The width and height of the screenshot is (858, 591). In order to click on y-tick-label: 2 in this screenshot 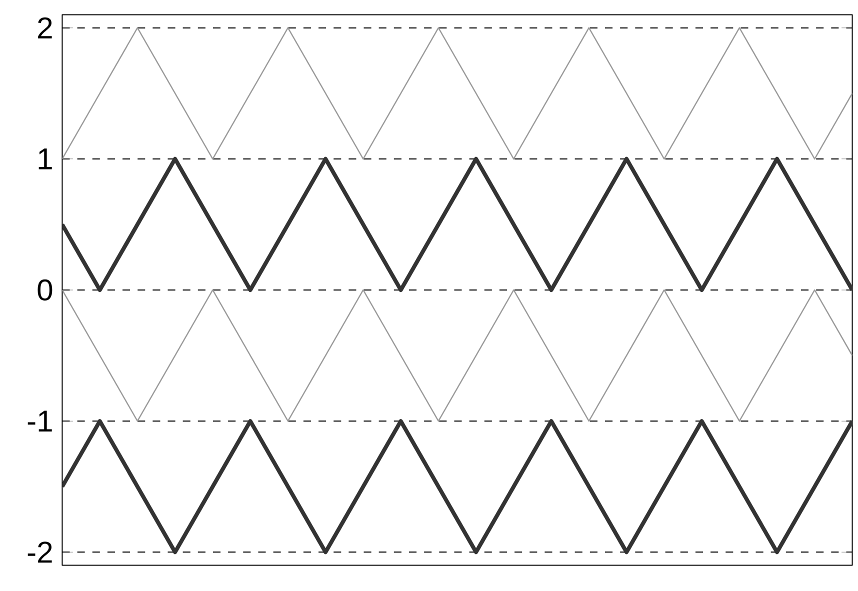, I will do `click(45, 27)`.